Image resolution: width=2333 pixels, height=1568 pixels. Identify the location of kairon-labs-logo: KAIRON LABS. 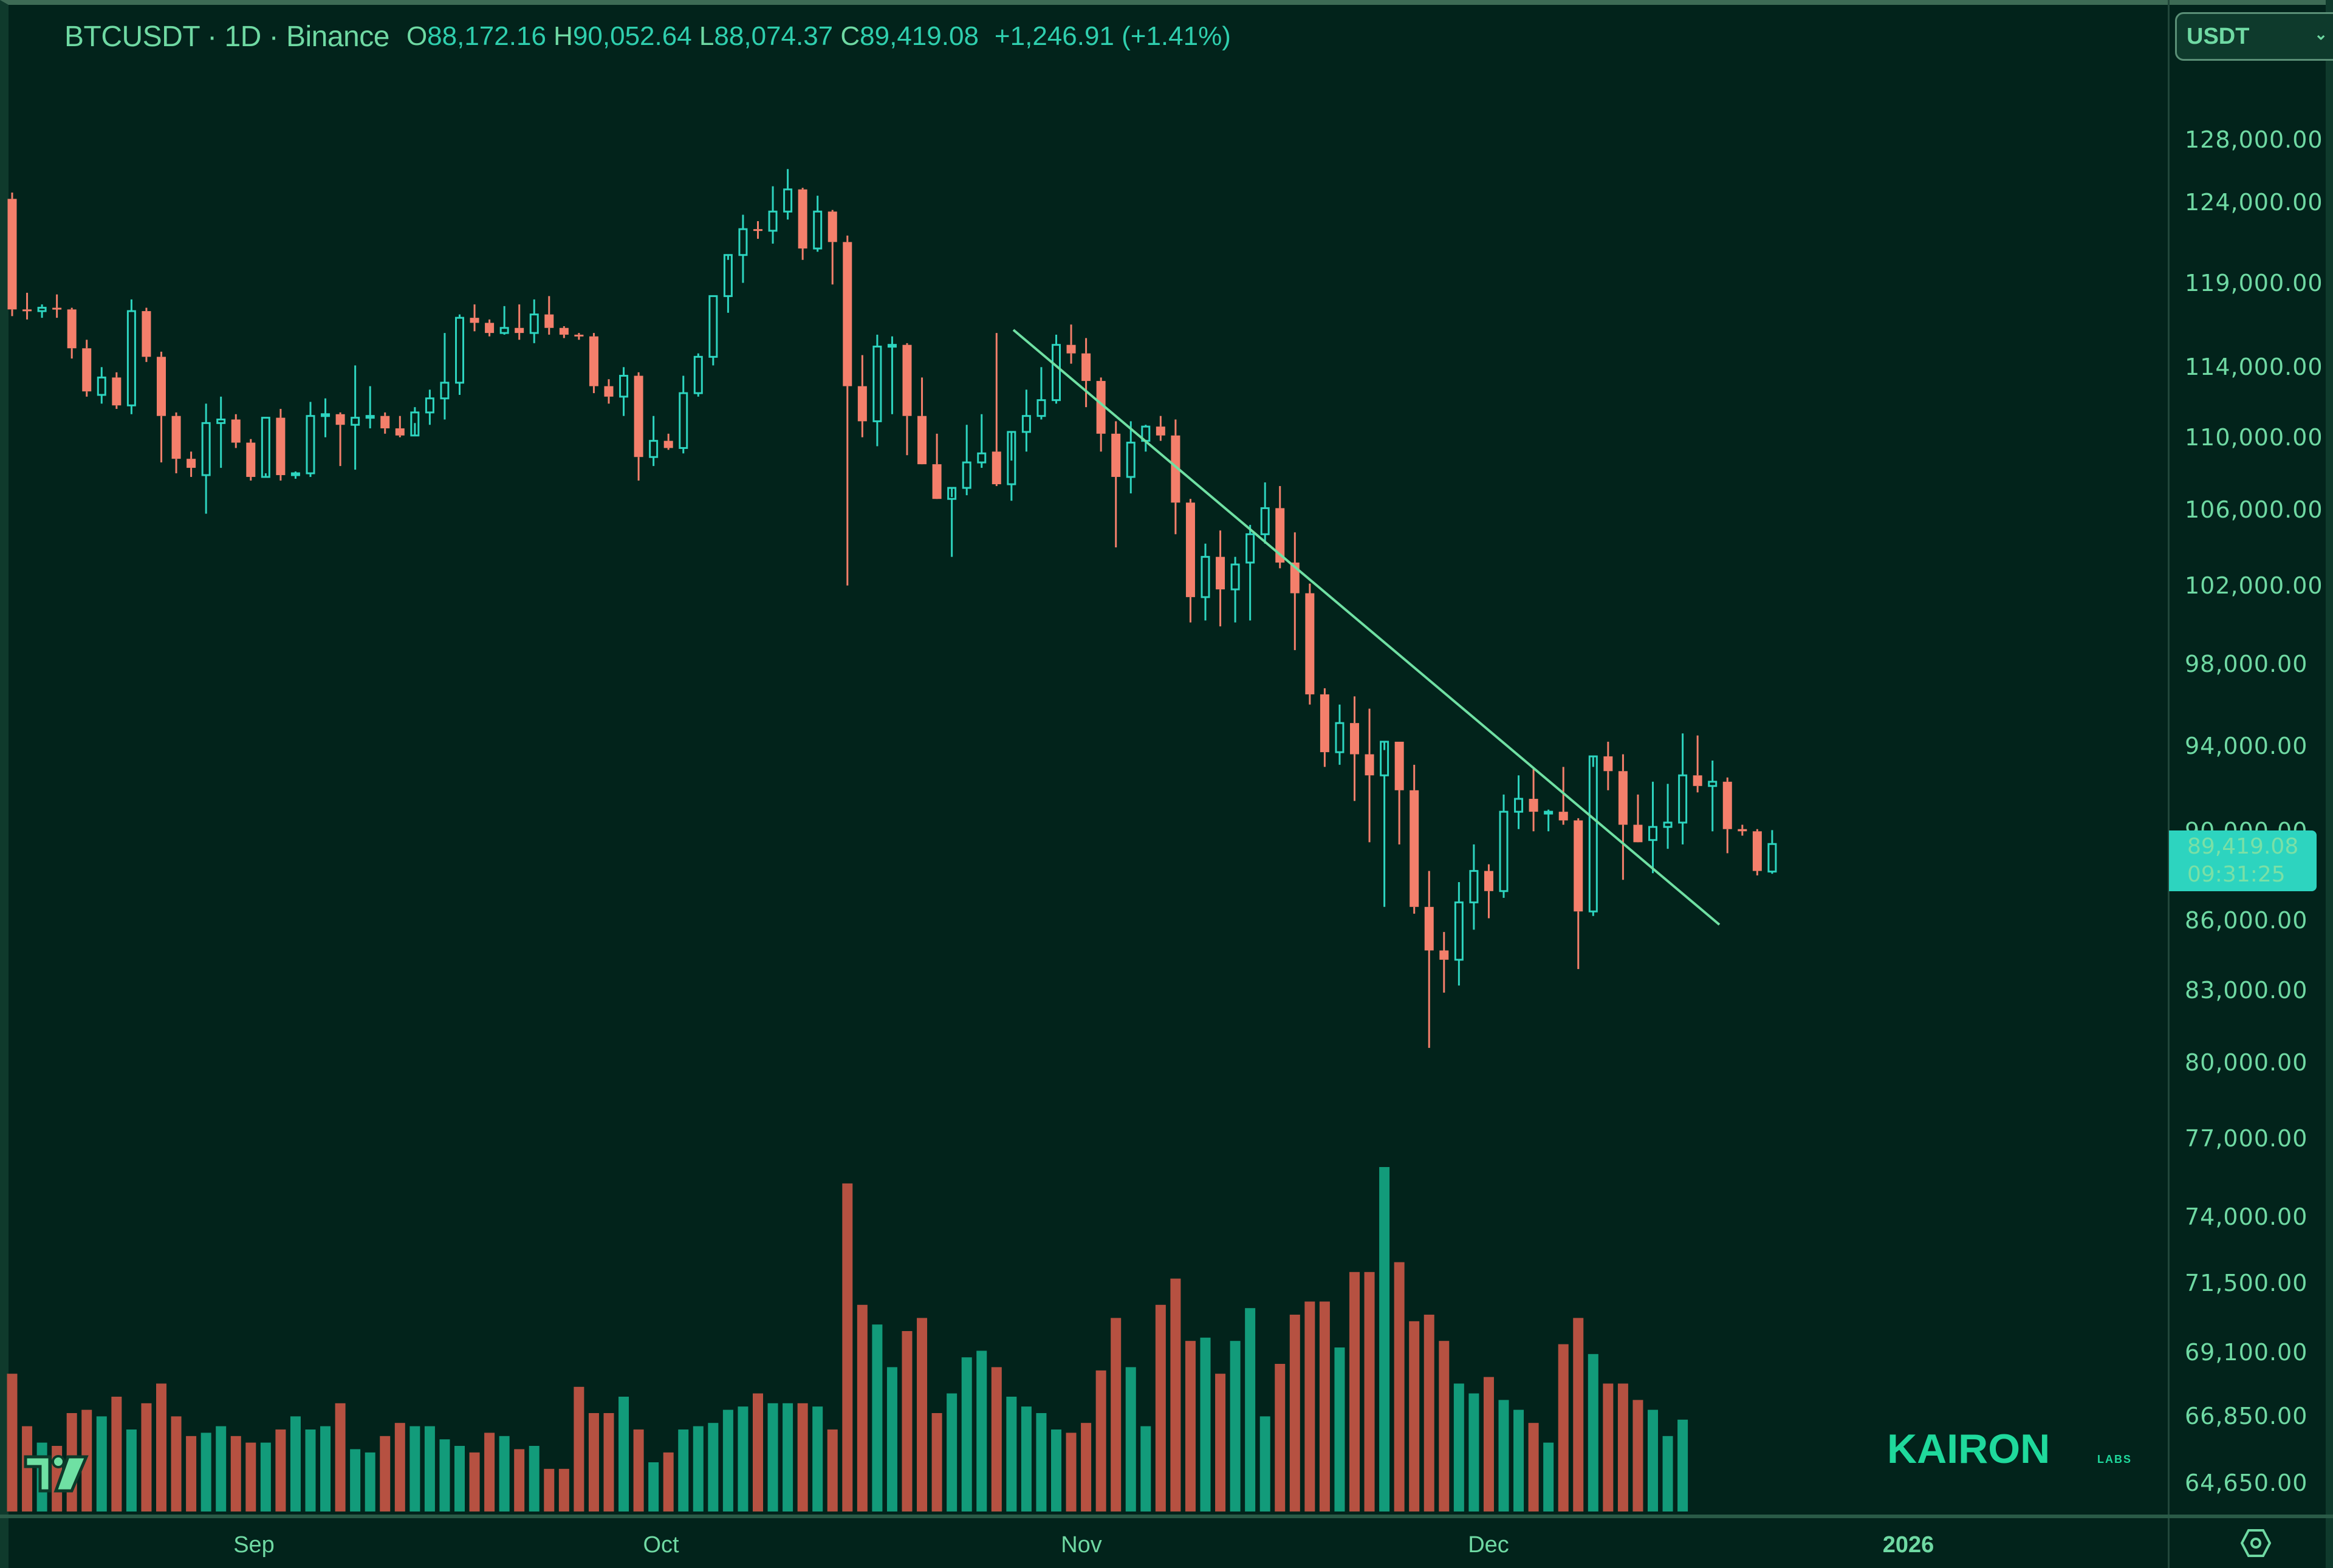
(2009, 1449).